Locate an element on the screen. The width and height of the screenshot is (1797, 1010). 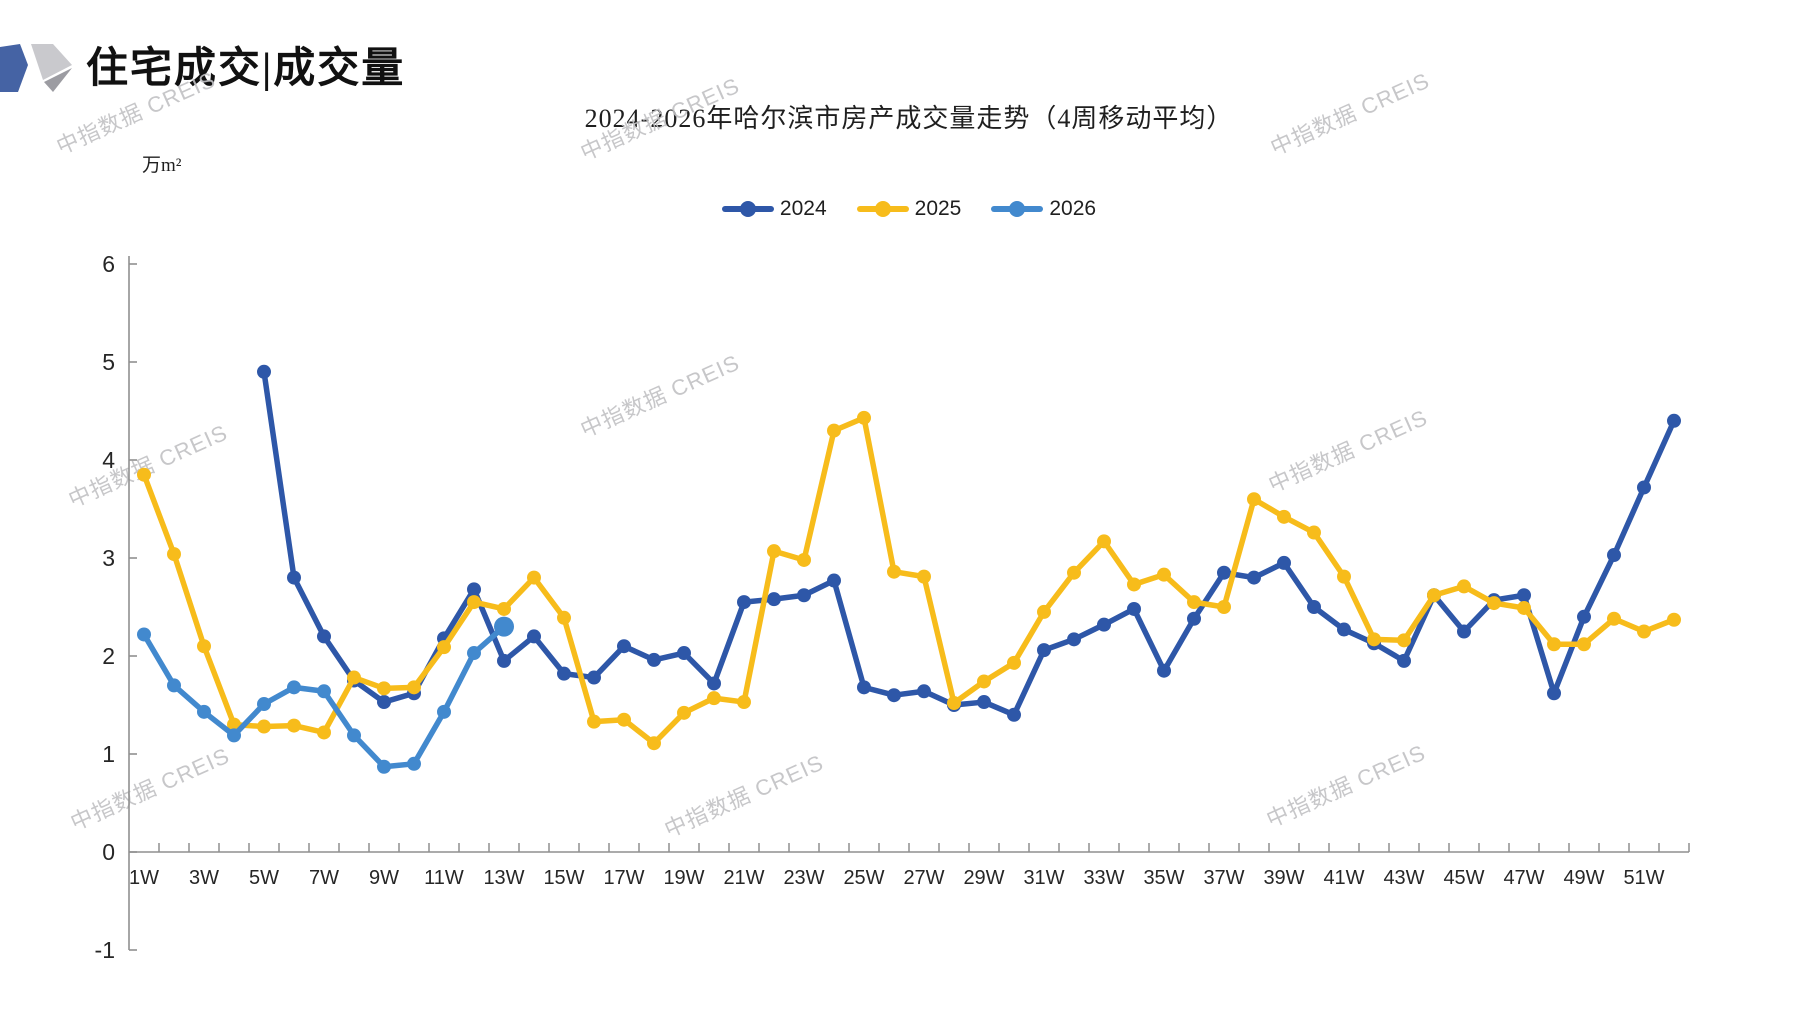
x-tick-label: 51W is located at coordinates (1643, 878).